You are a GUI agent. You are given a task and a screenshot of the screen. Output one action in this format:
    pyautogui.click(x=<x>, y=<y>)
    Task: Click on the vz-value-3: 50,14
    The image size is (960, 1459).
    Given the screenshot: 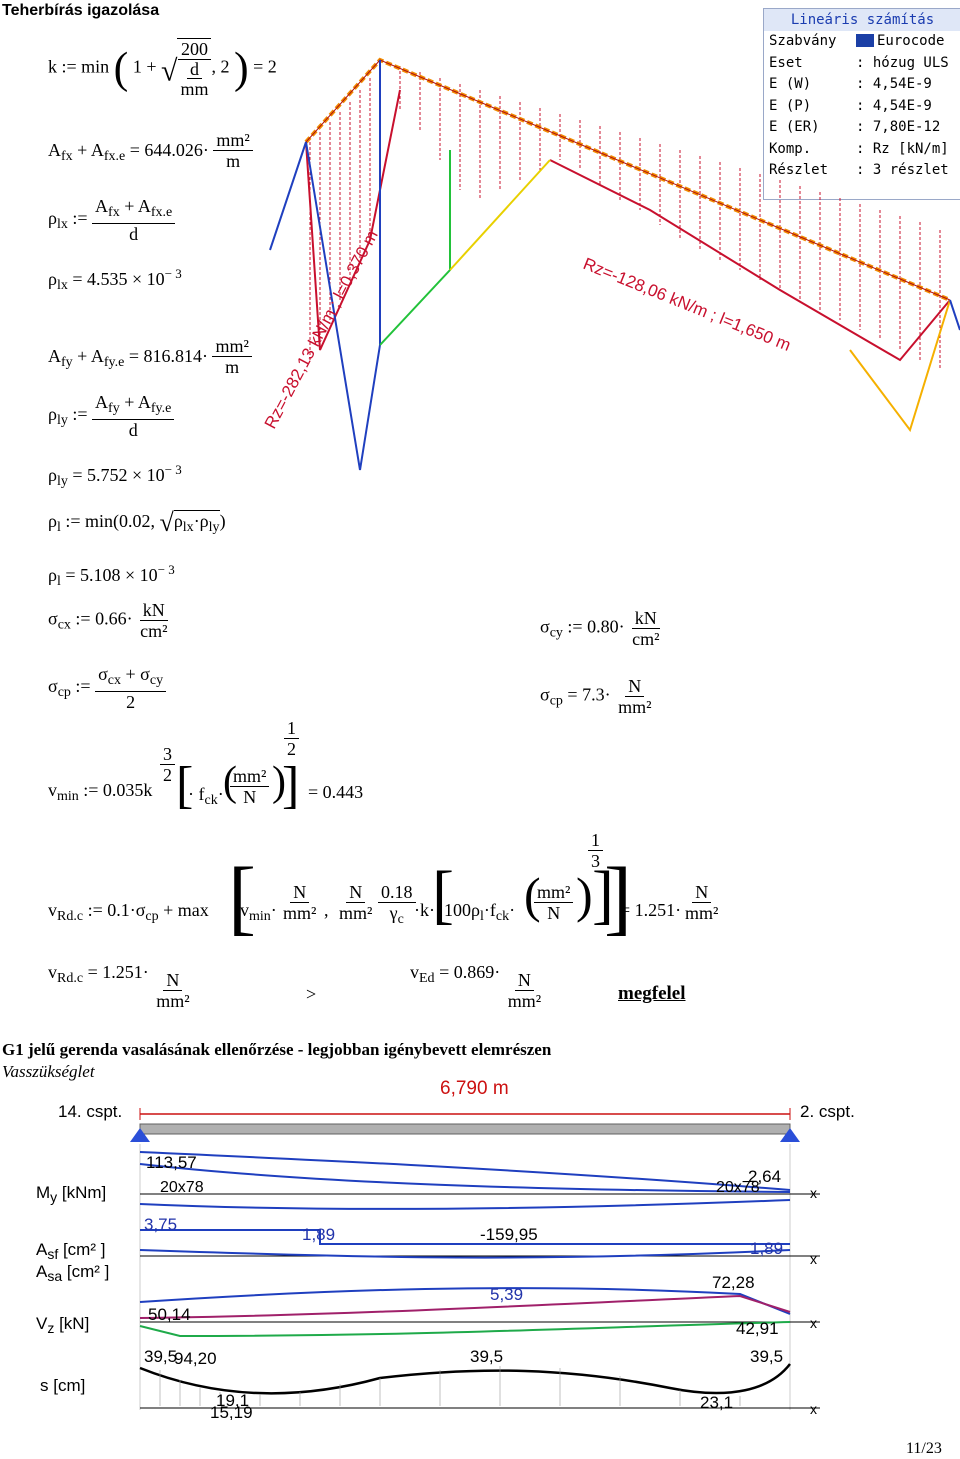 What is the action you would take?
    pyautogui.click(x=169, y=1314)
    